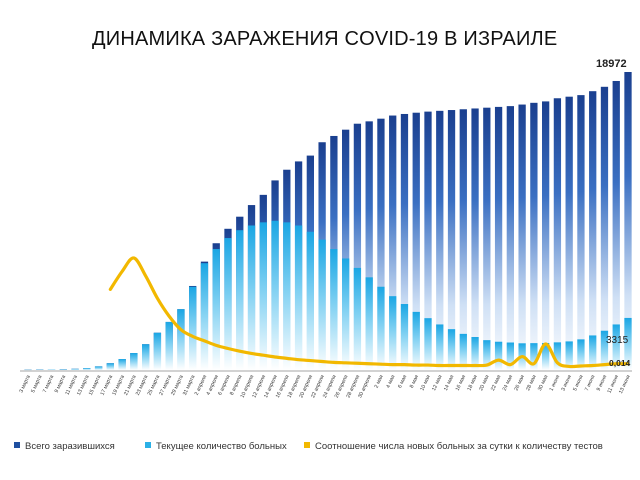 The height and width of the screenshot is (480, 640). I want to click on x-tick-label: 2 мая, so click(379, 381).